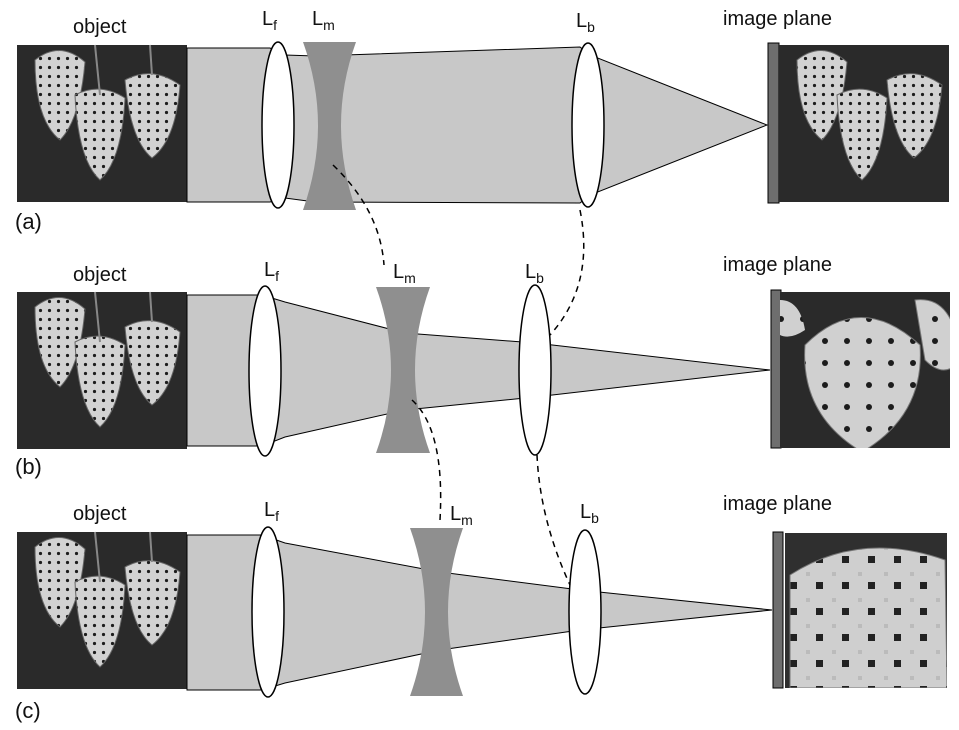  Describe the element at coordinates (28, 221) in the screenshot. I see `panel-label: (a)` at that location.